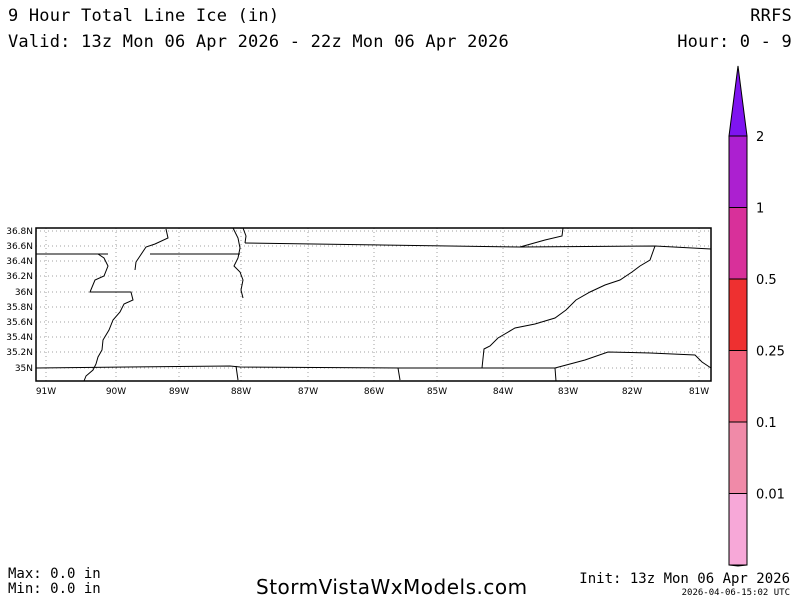 This screenshot has width=800, height=600. Describe the element at coordinates (54, 589) in the screenshot. I see `min-value: Min: 0.0 in` at that location.